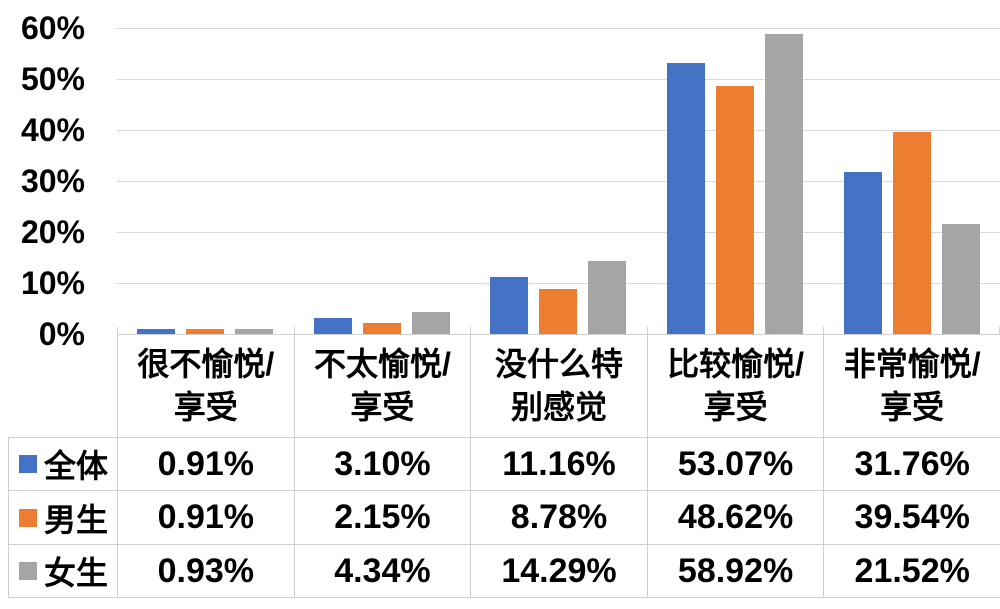 Image resolution: width=1000 pixels, height=609 pixels. What do you see at coordinates (558, 311) in the screenshot?
I see `bar-series2-cat3` at bounding box center [558, 311].